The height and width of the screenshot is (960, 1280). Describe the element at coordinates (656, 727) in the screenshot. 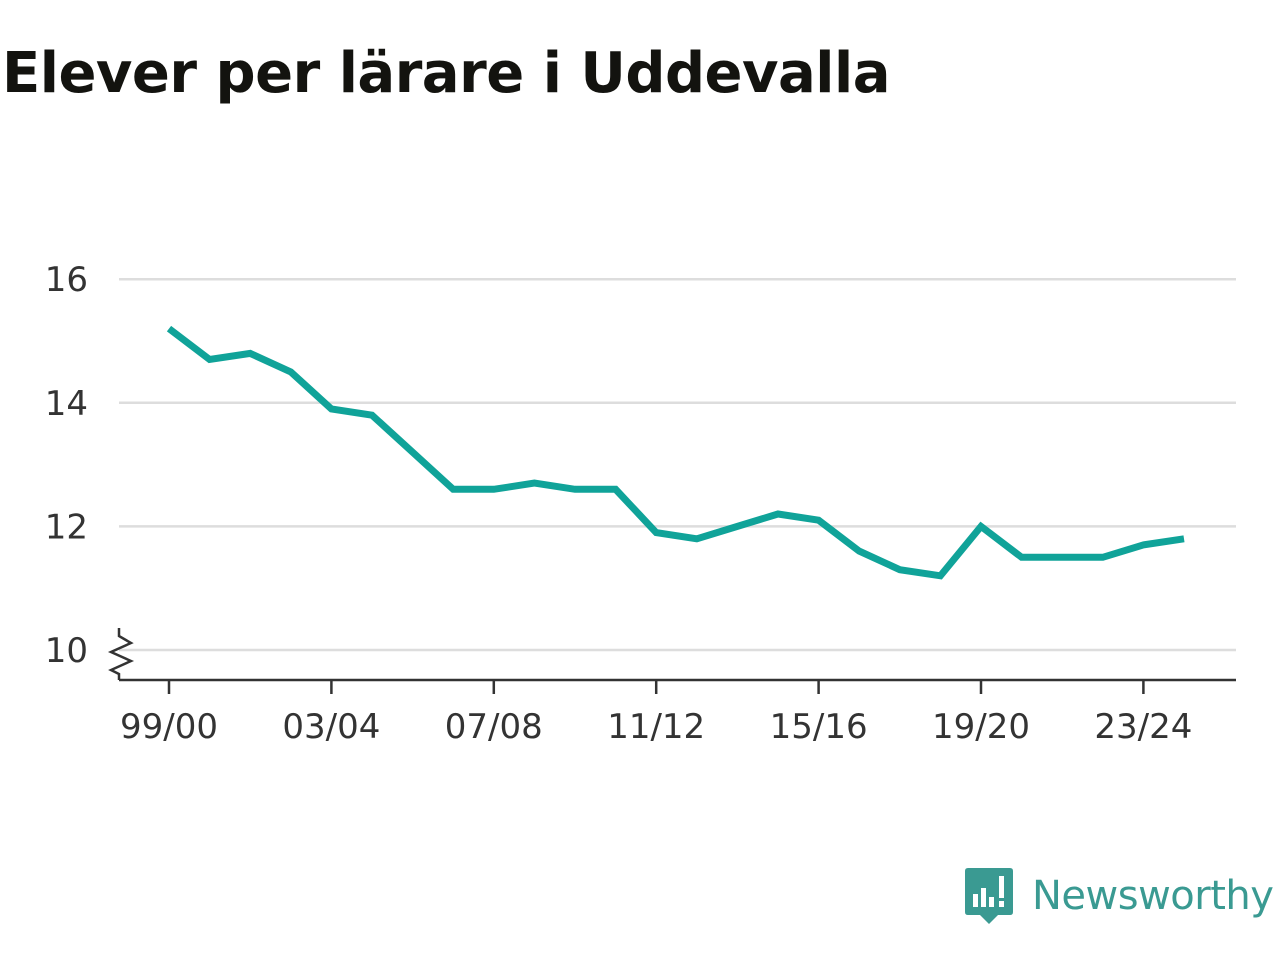

I see `x-tick-label: 11/12` at that location.